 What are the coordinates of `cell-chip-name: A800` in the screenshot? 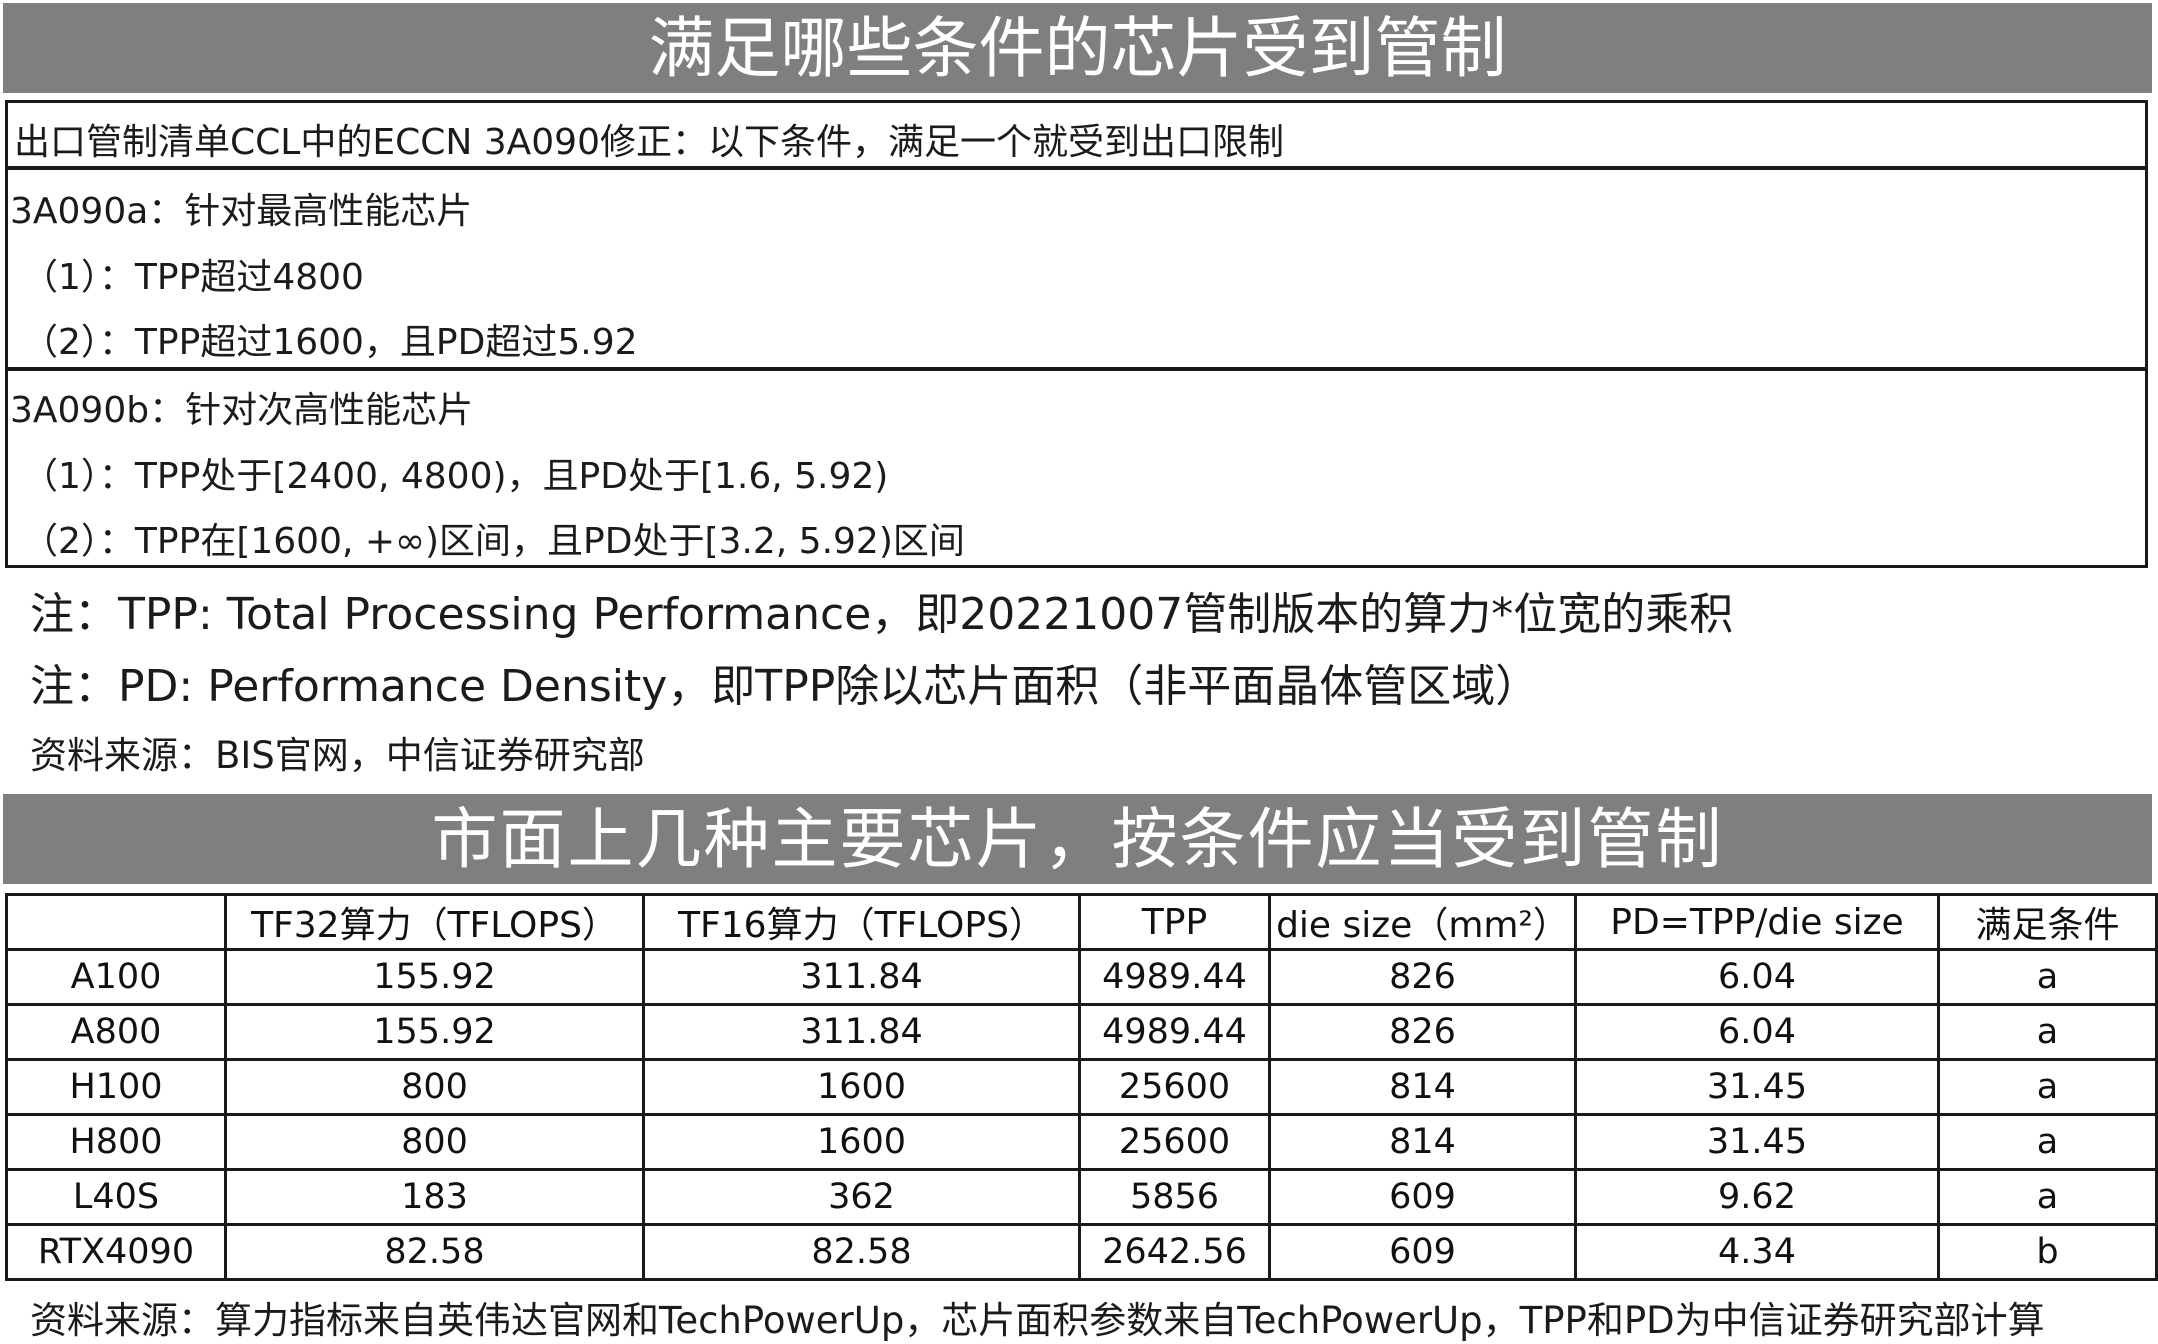 It's located at (116, 1032).